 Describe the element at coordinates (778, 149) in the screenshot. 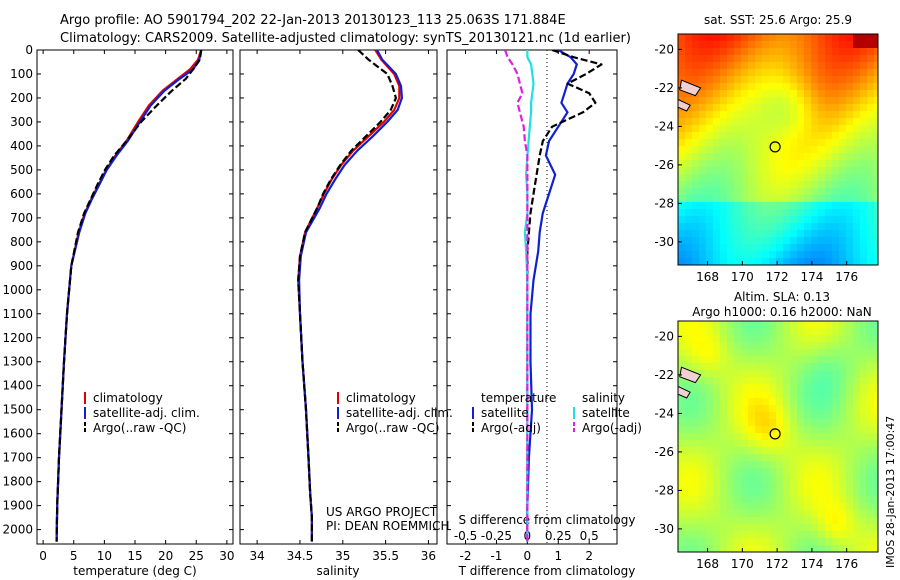

I see `sst-map-frame` at that location.